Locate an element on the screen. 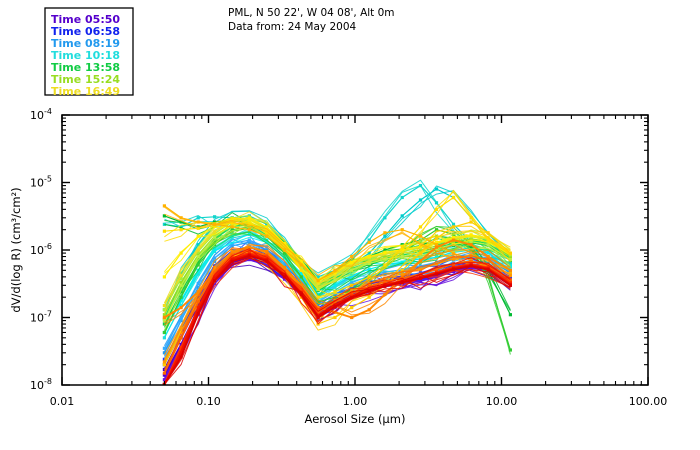 Image resolution: width=700 pixels, height=450 pixels. legend-item-5: Time 15:24 is located at coordinates (85, 79).